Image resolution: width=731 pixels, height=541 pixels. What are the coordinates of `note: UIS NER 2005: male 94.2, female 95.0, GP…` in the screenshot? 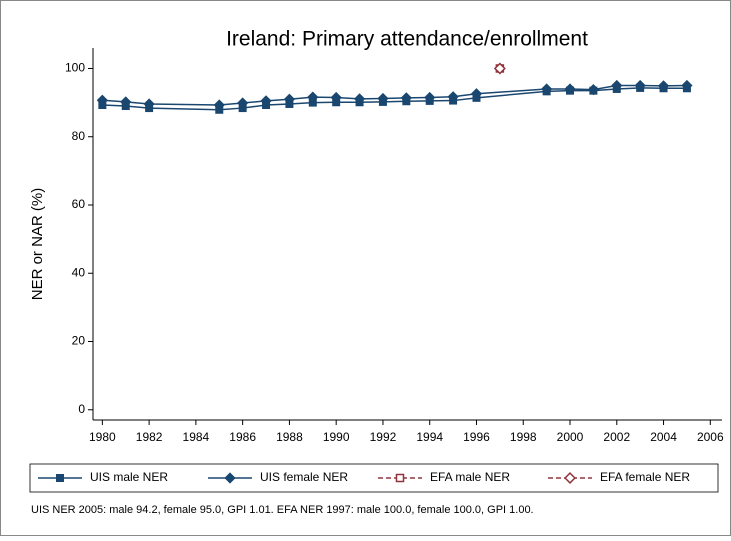 It's located at (282, 510).